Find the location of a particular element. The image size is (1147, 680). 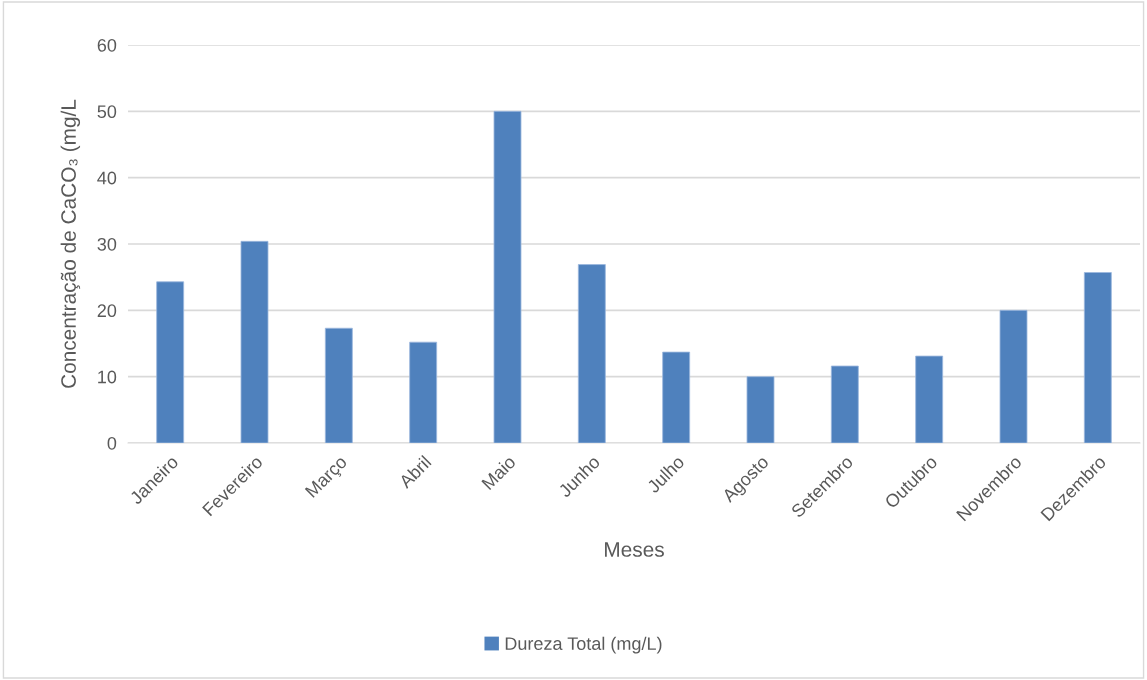

y-tick-label: 60 is located at coordinates (107, 45).